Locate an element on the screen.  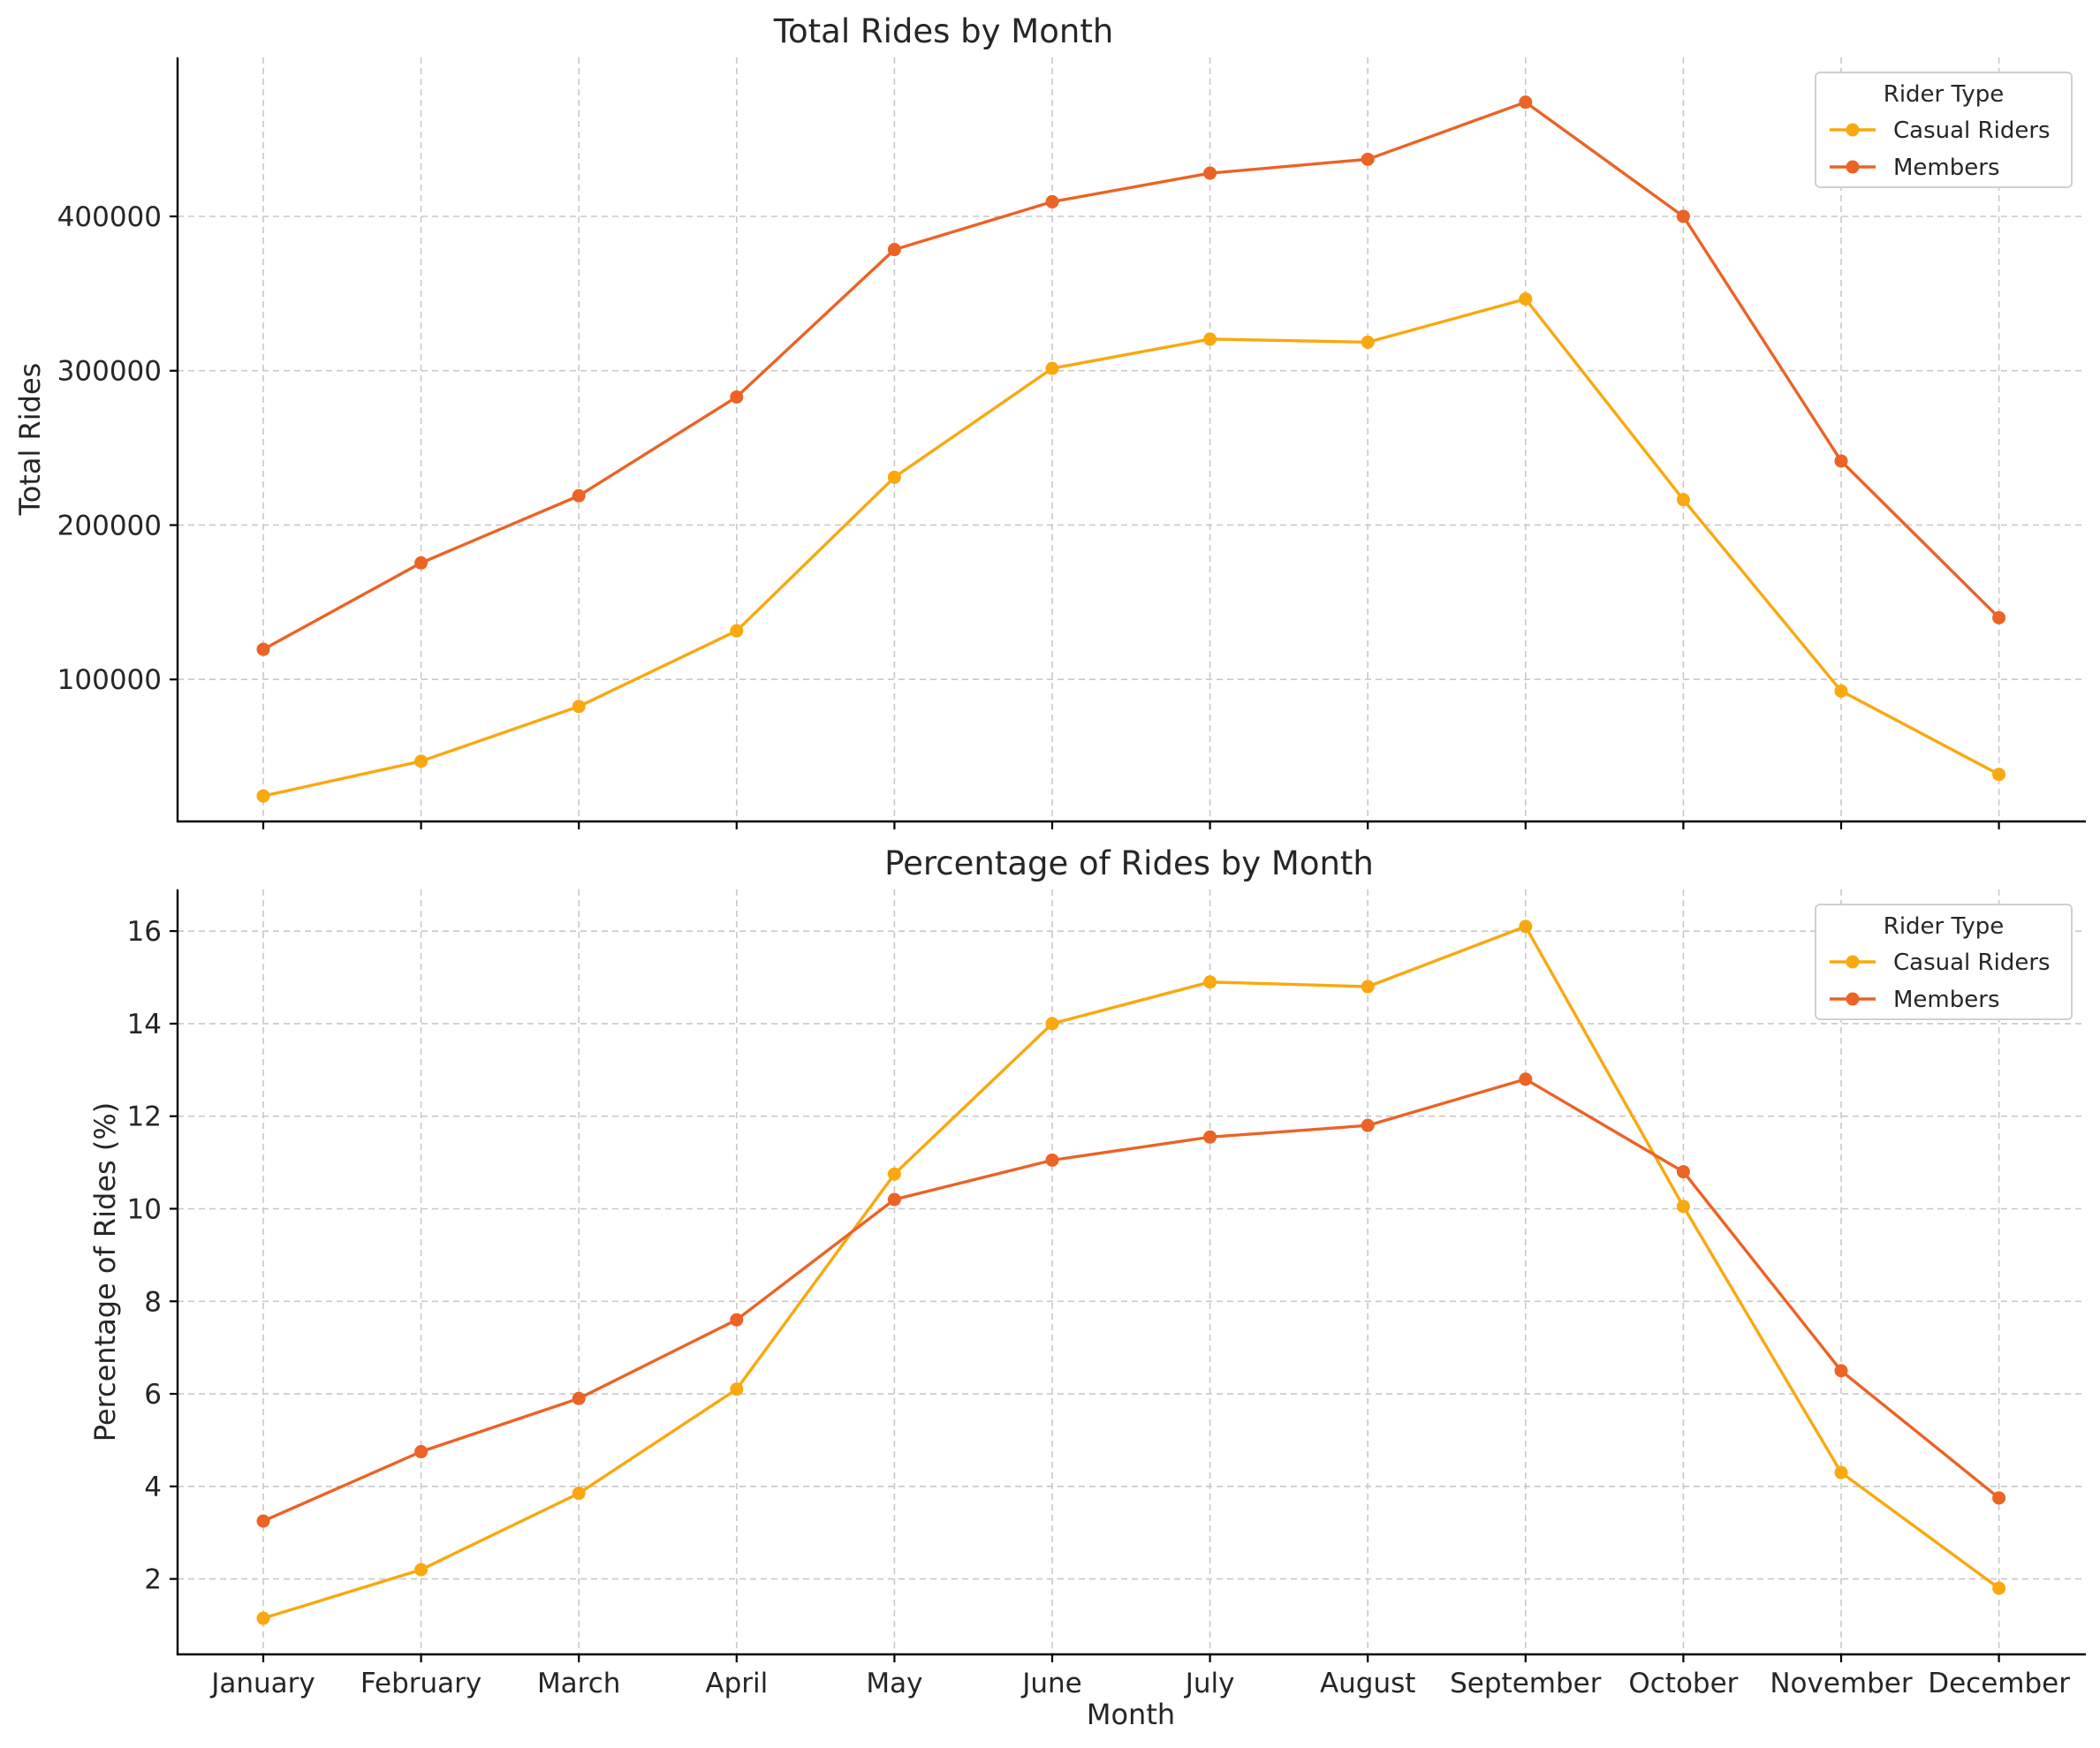
y-tick-label: 6 is located at coordinates (153, 1395).